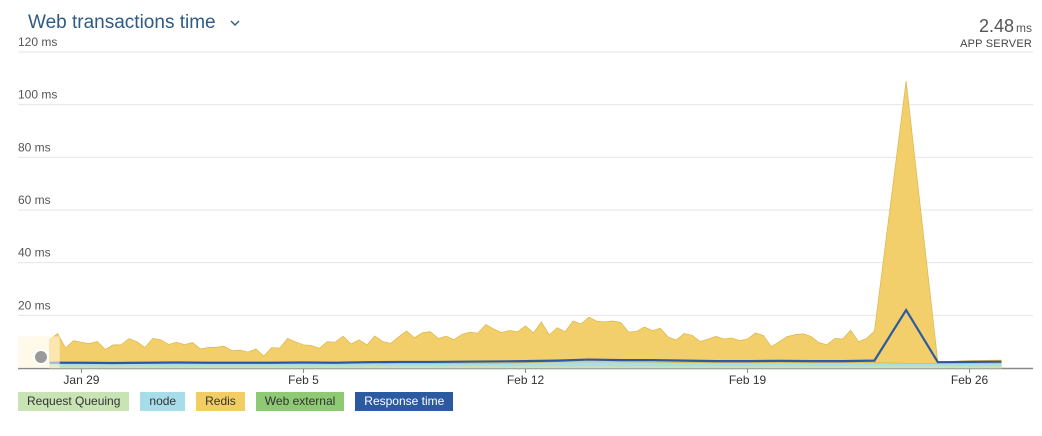 The width and height of the screenshot is (1042, 436). What do you see at coordinates (122, 22) in the screenshot?
I see `chart-title: Web transactions time` at bounding box center [122, 22].